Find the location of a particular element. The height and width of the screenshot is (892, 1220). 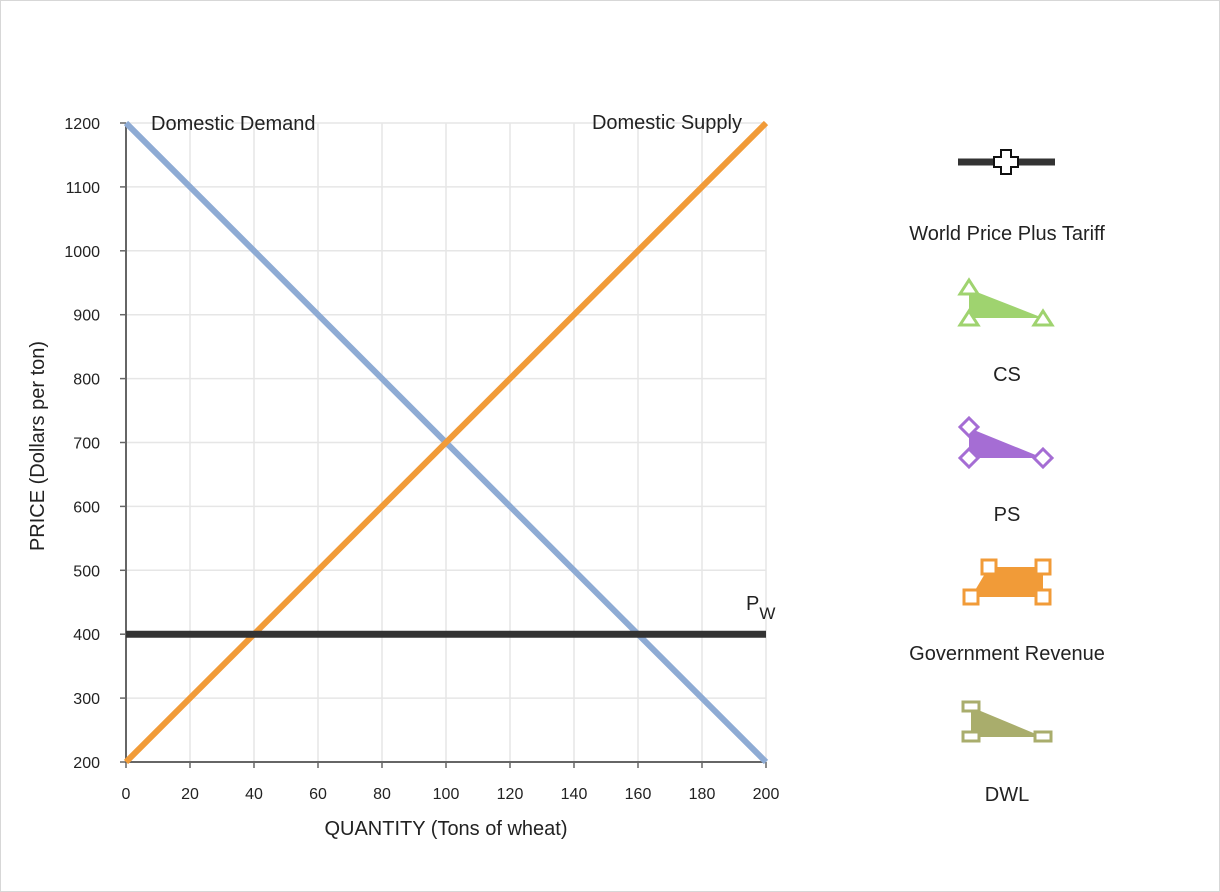

legend-label-dwl: DWL is located at coordinates (1007, 795).